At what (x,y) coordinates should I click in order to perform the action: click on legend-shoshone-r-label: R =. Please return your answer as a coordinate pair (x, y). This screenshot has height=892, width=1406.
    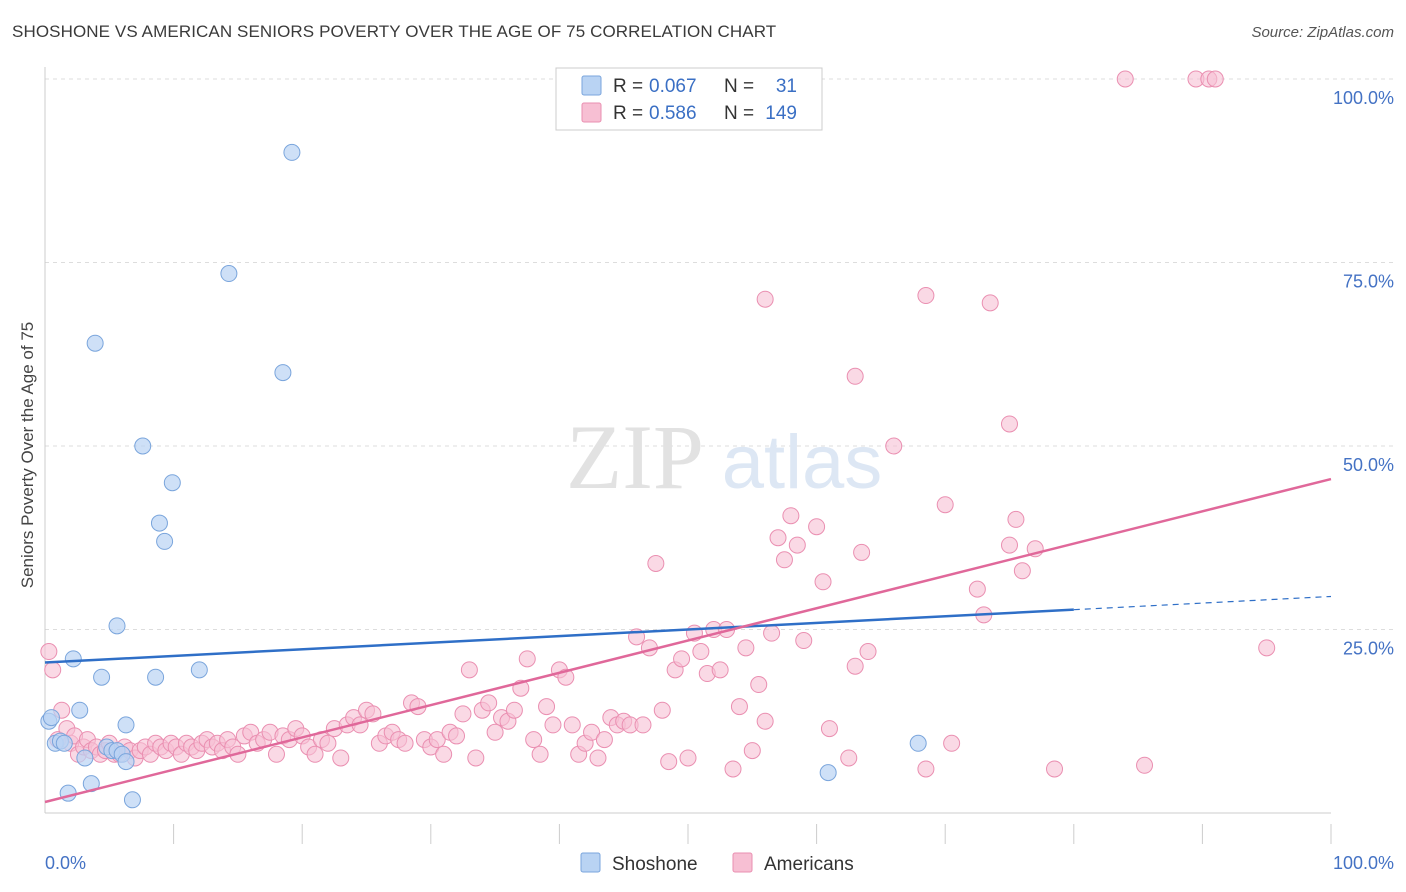
    Looking at the image, I should click on (628, 86).